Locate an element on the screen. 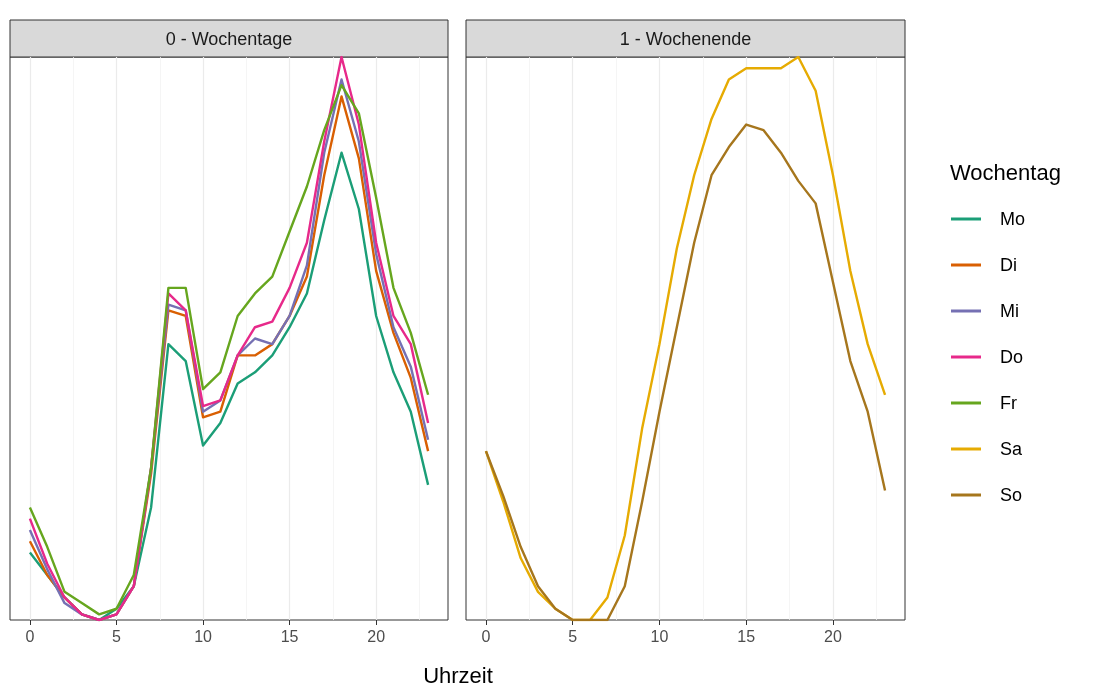 The image size is (1102, 686). chart-title: 0 - Wochentage is located at coordinates (229, 38).